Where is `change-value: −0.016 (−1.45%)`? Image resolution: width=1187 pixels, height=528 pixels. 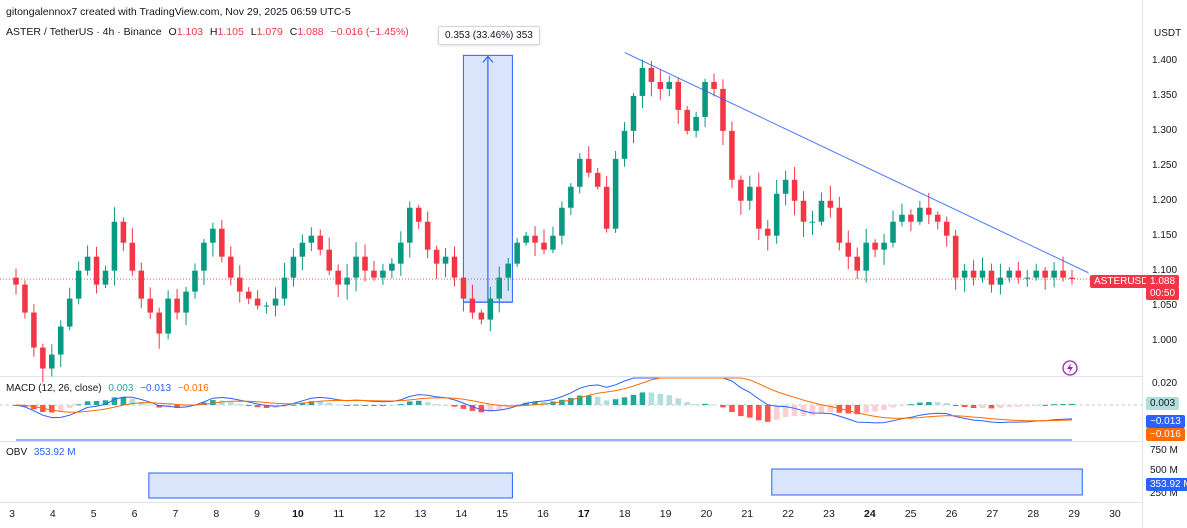
change-value: −0.016 (−1.45%) is located at coordinates (369, 32).